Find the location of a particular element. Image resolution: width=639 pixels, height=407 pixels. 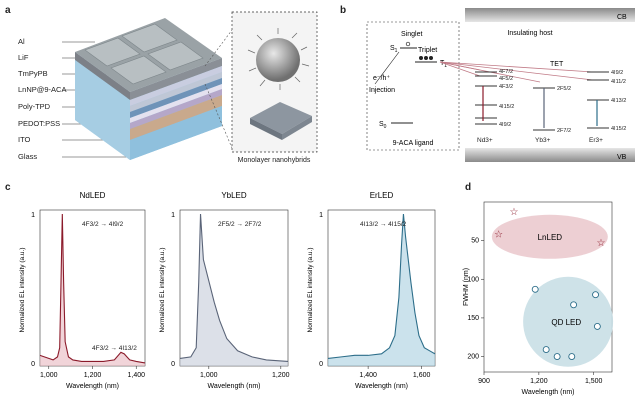

svg-text: 4I13/2 is located at coordinates (618, 101).